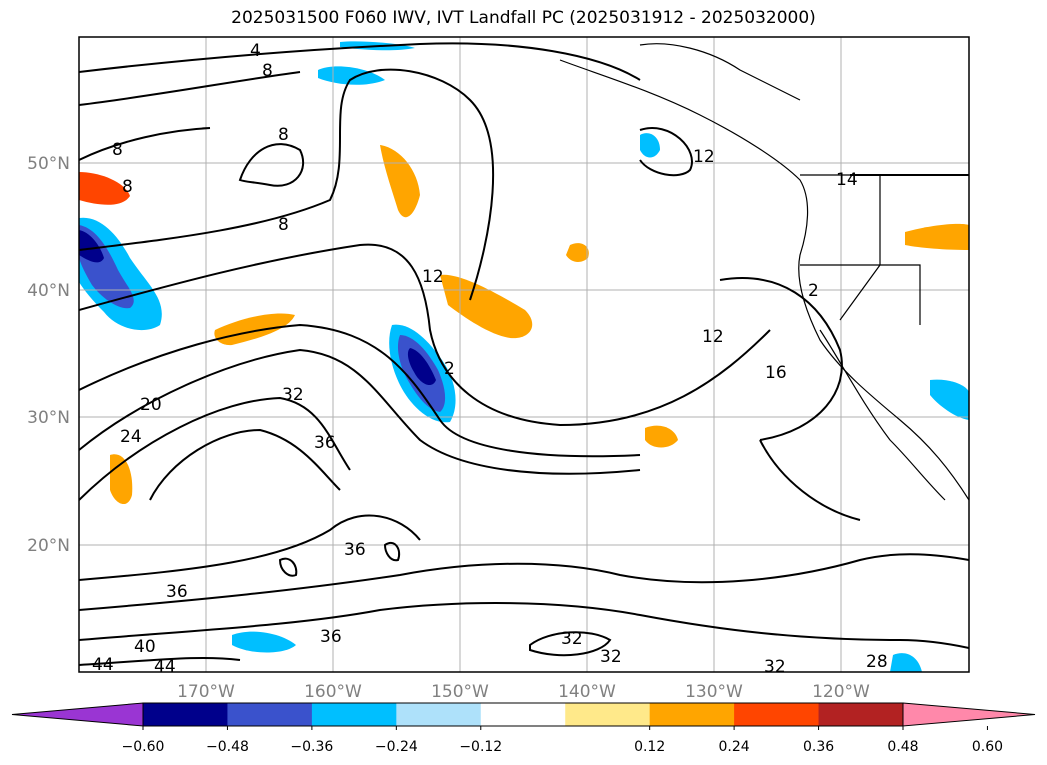  Describe the element at coordinates (902, 747) in the screenshot. I see `colorbar-tick-label: 0.48` at that location.